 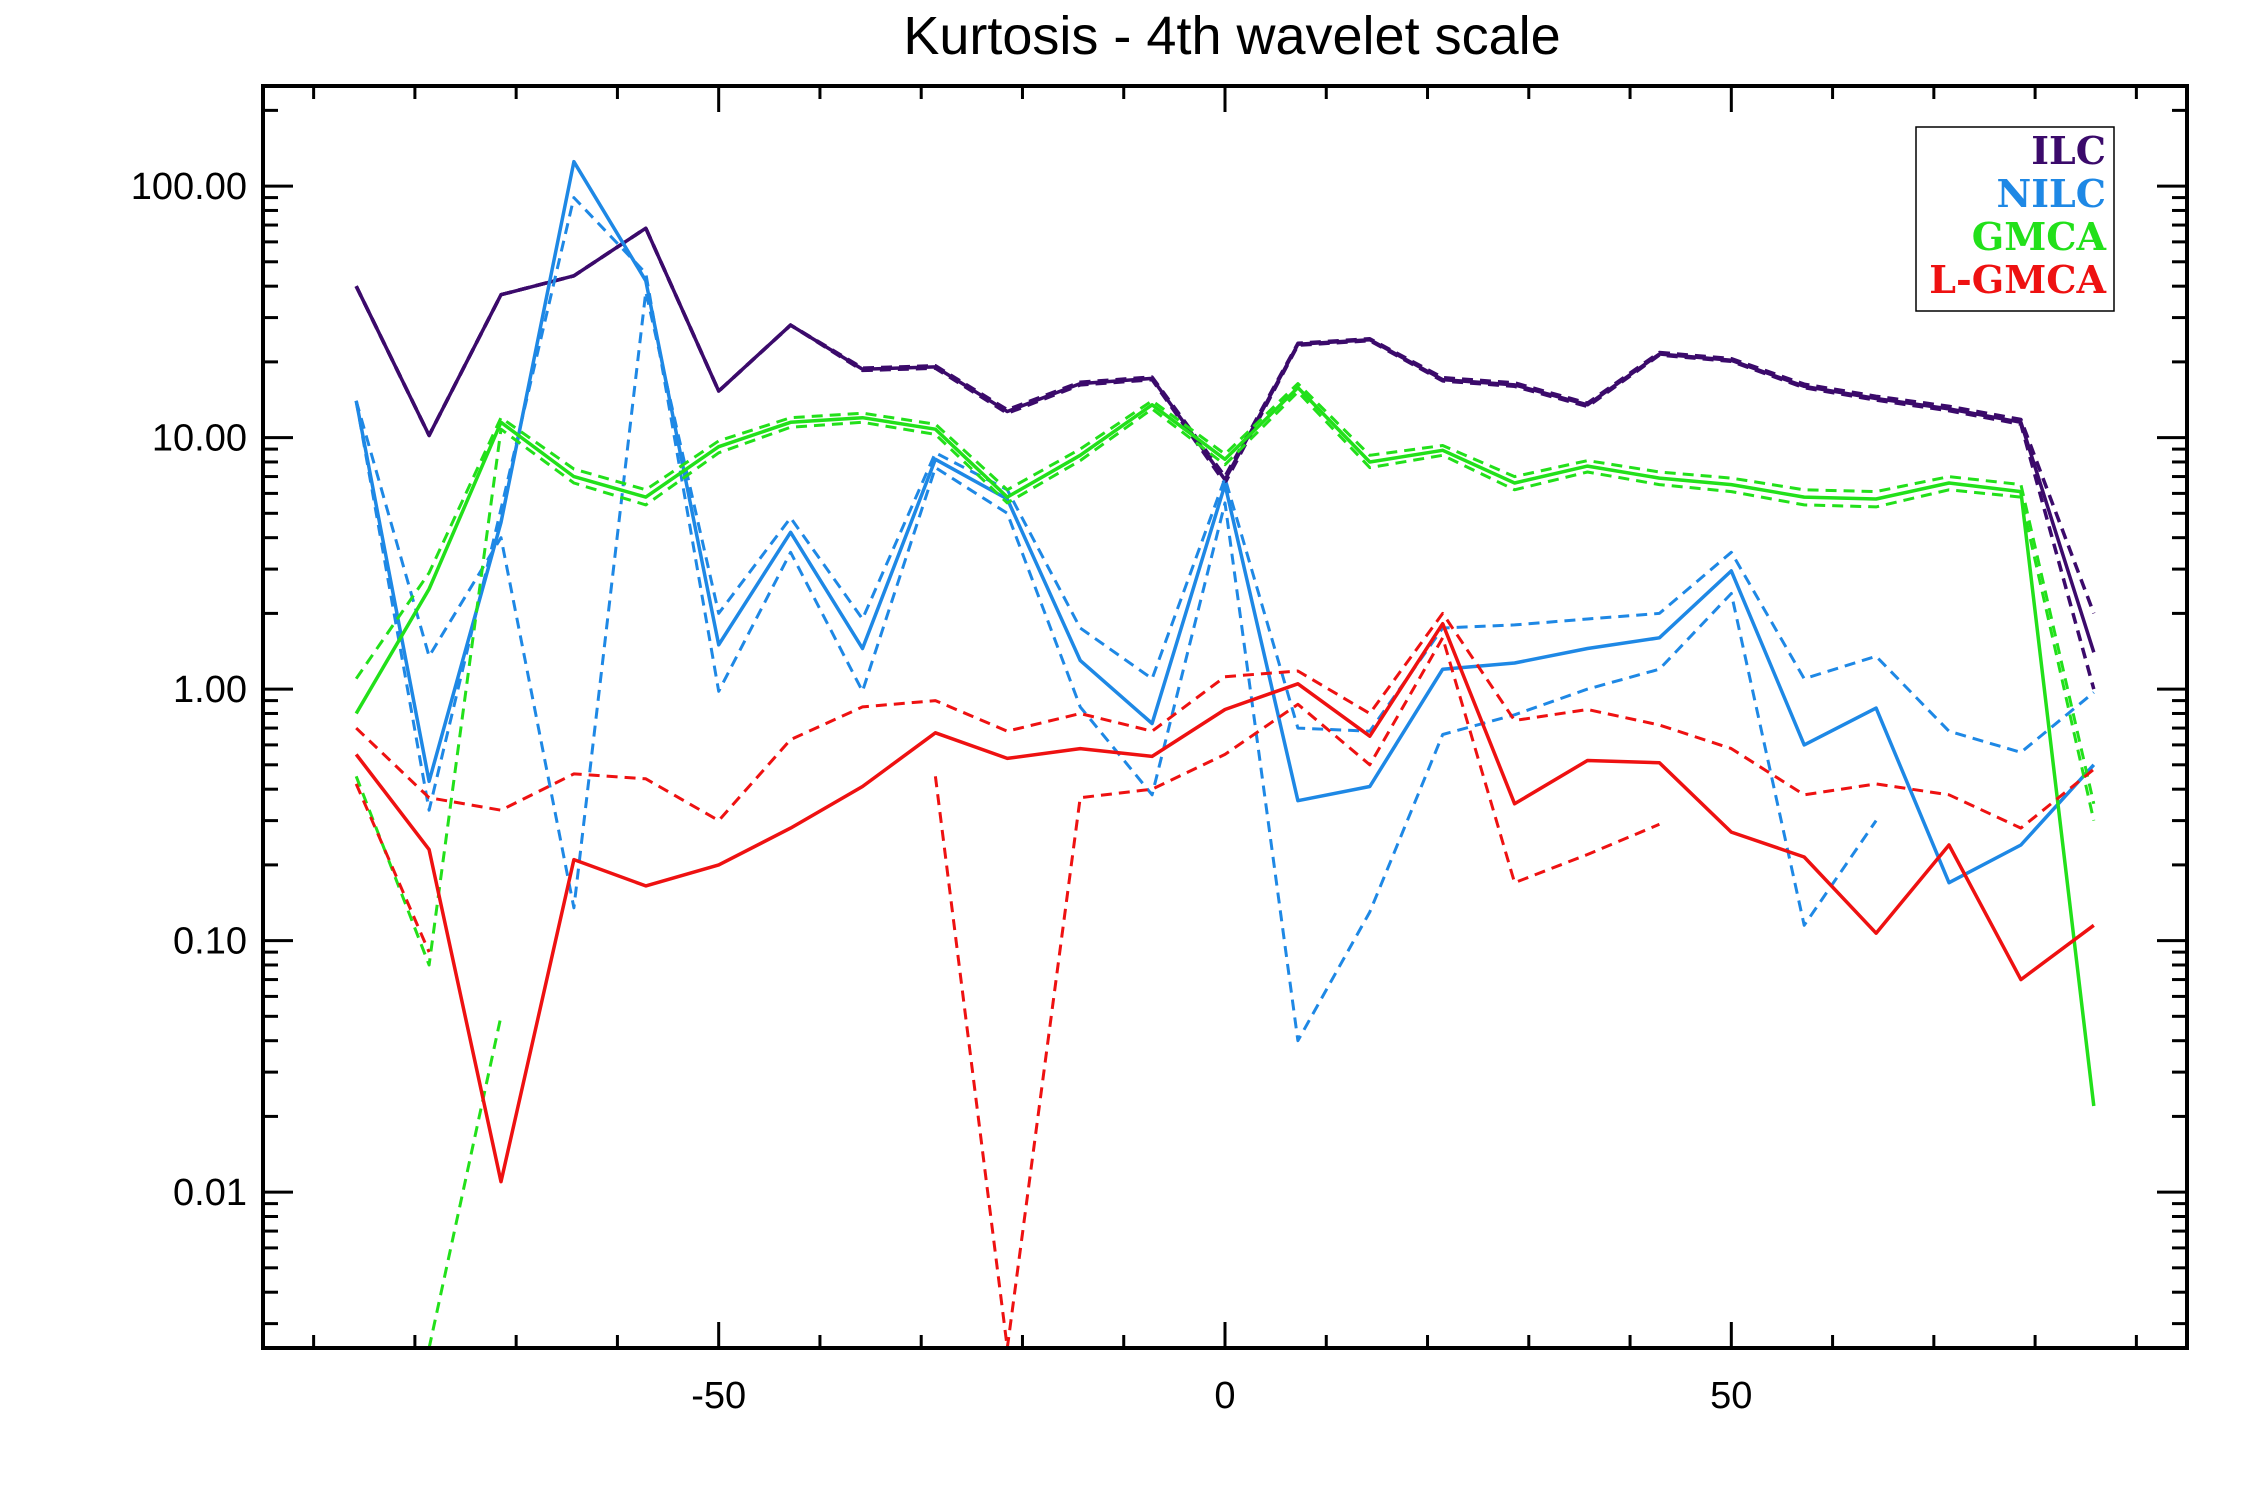 What do you see at coordinates (189, 187) in the screenshot?
I see `y-tick-label: 100.00` at bounding box center [189, 187].